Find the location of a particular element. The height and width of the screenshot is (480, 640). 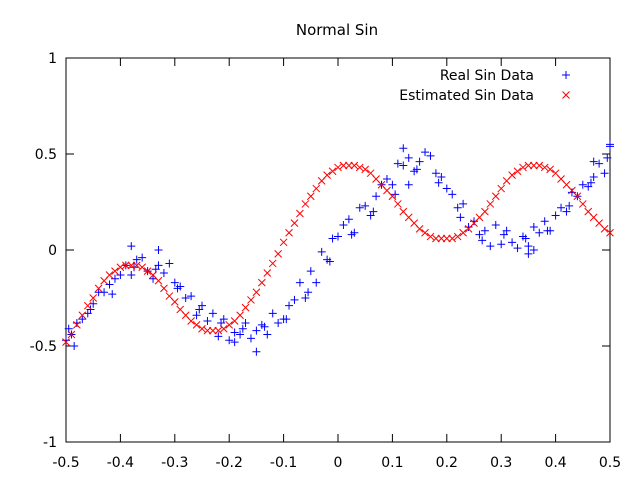

x-tick-label: 0 is located at coordinates (338, 463).